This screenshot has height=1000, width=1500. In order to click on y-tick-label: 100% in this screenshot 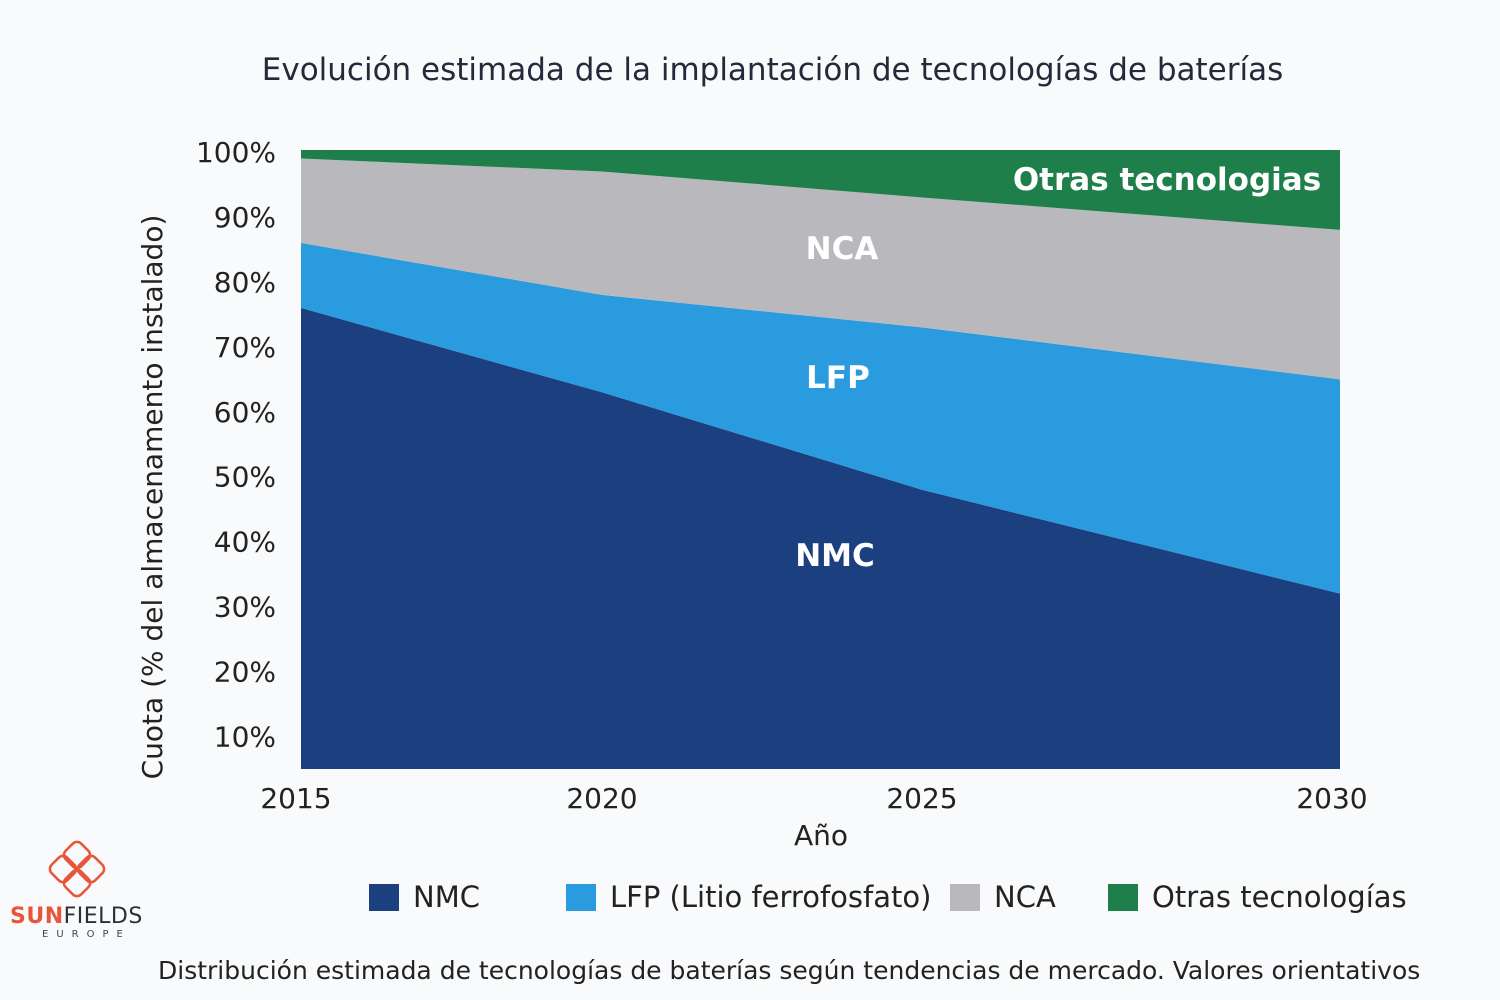, I will do `click(236, 152)`.